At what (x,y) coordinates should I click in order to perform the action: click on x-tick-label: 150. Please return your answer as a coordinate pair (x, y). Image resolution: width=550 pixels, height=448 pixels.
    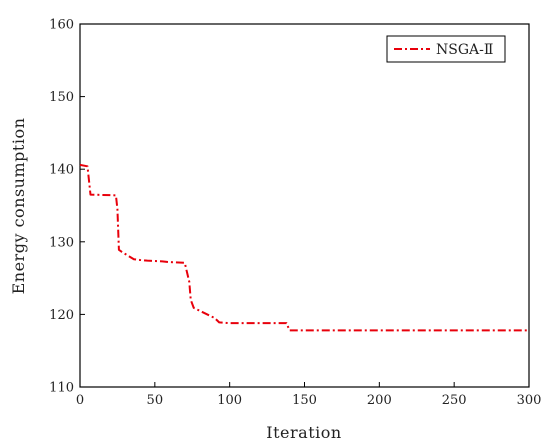
    Looking at the image, I should click on (304, 400).